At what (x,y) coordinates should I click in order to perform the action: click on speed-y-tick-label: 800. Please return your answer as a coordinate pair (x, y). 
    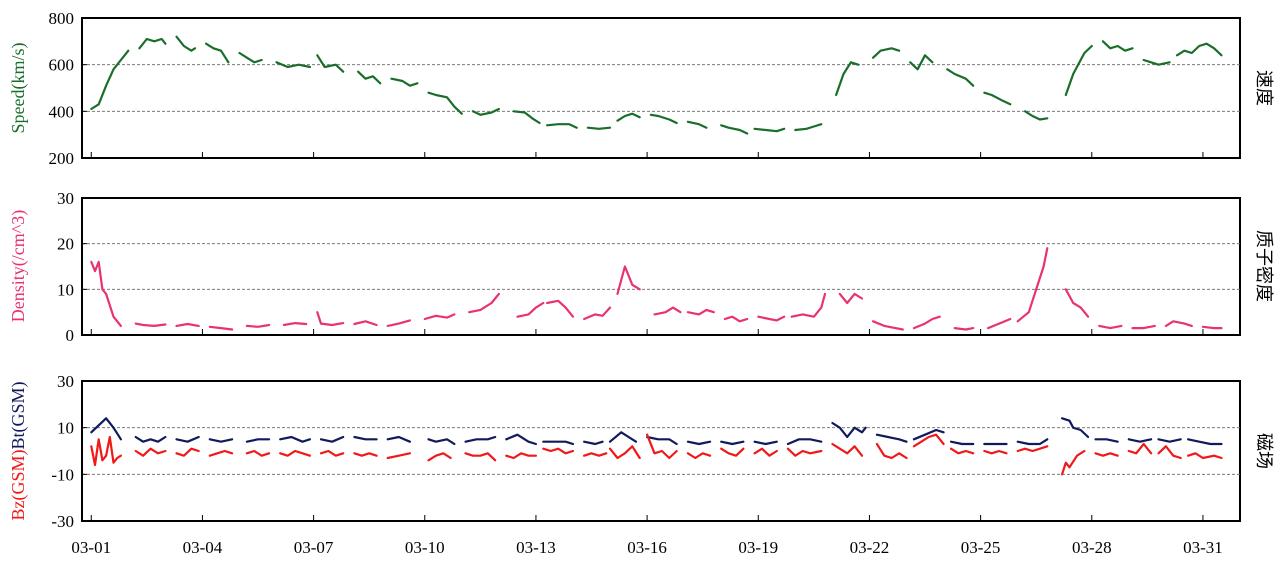
    Looking at the image, I should click on (62, 18).